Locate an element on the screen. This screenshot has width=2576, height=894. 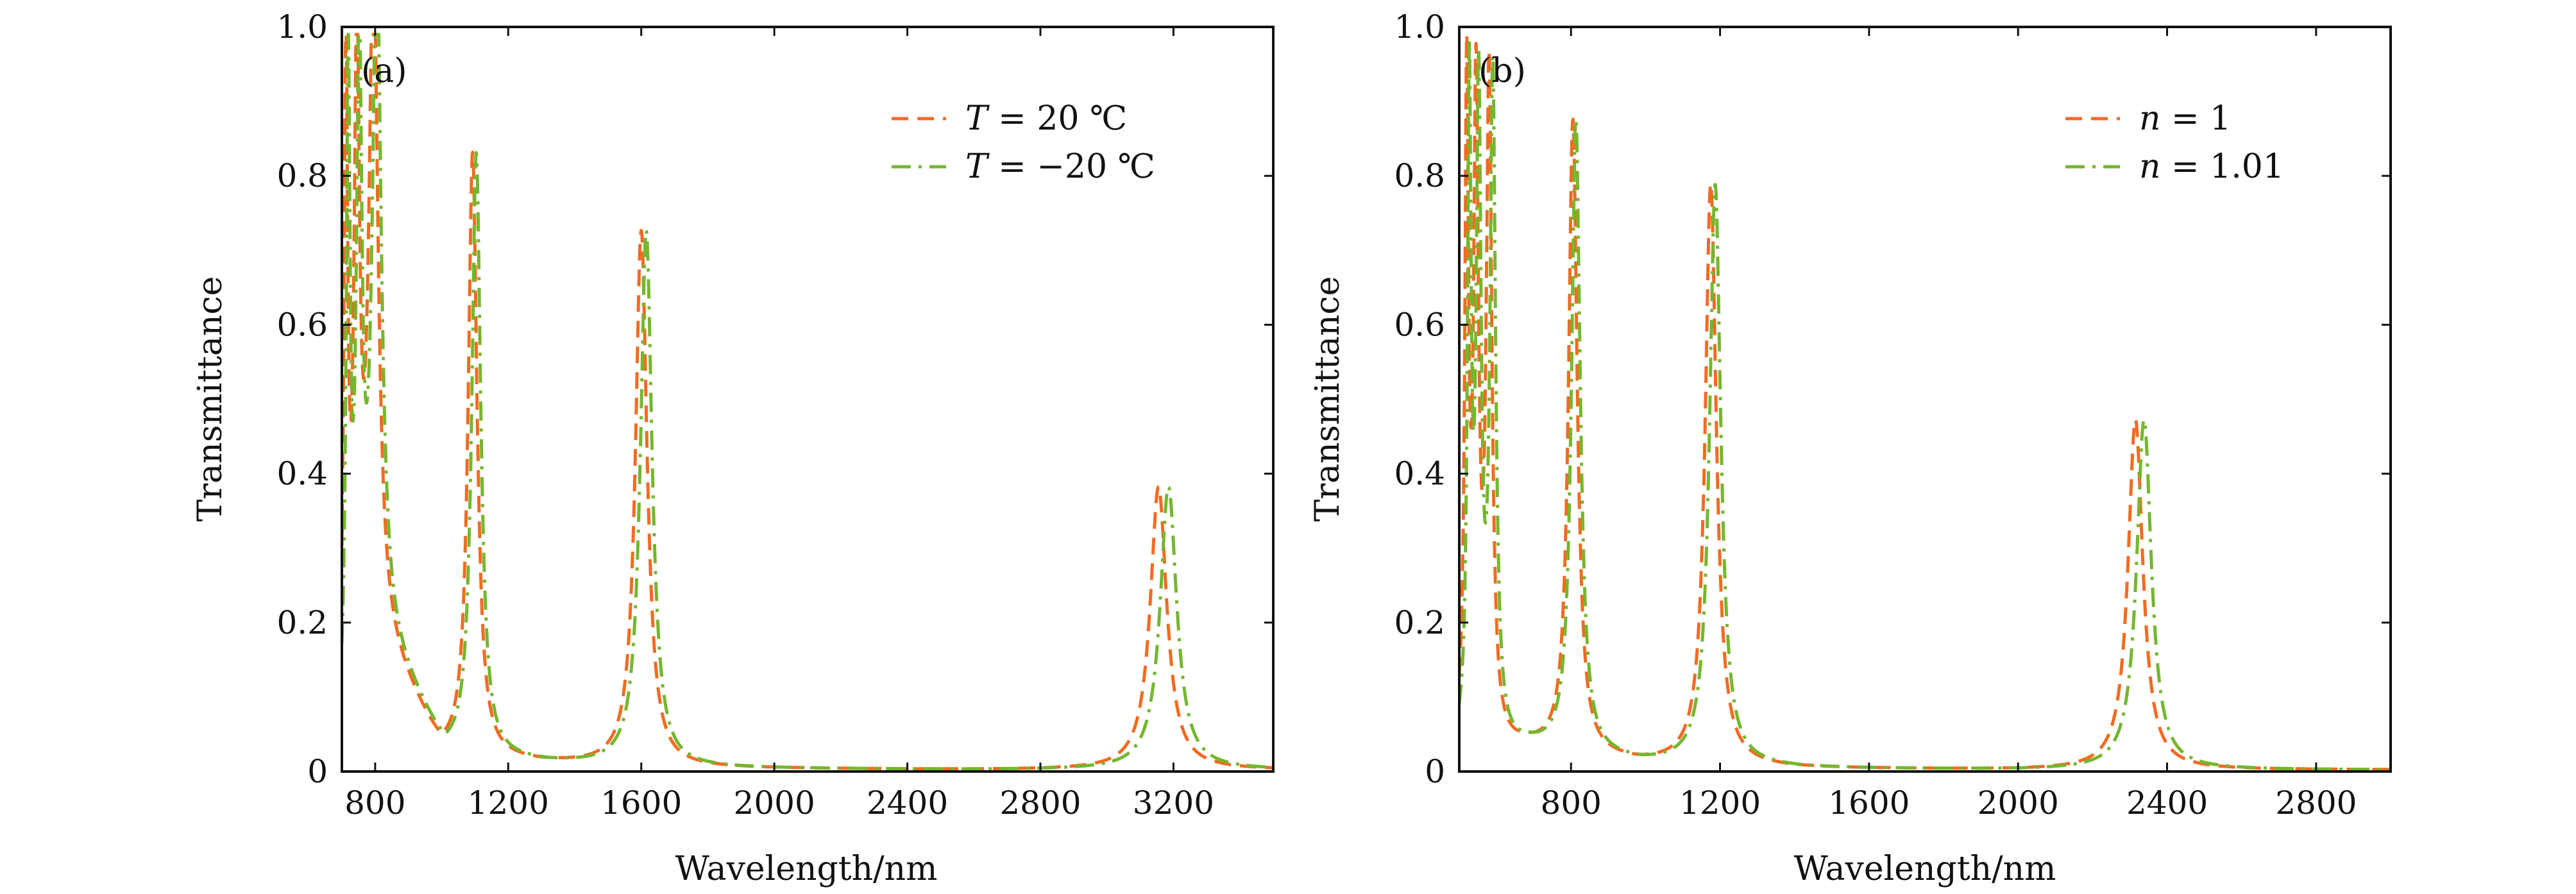
legend-entry-1: n = 1.01 is located at coordinates (2211, 167).